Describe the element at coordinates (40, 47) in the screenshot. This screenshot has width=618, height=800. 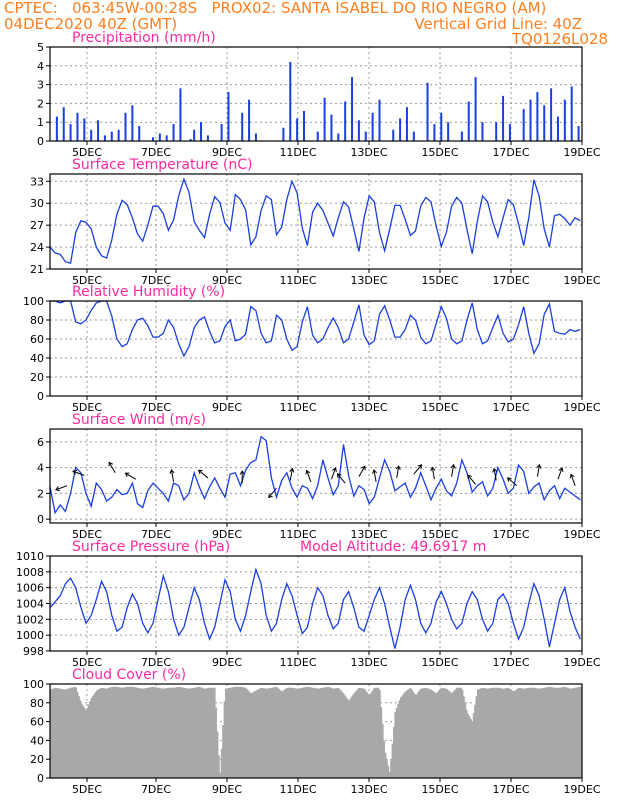
I see `precip-ytick-label: 5` at that location.